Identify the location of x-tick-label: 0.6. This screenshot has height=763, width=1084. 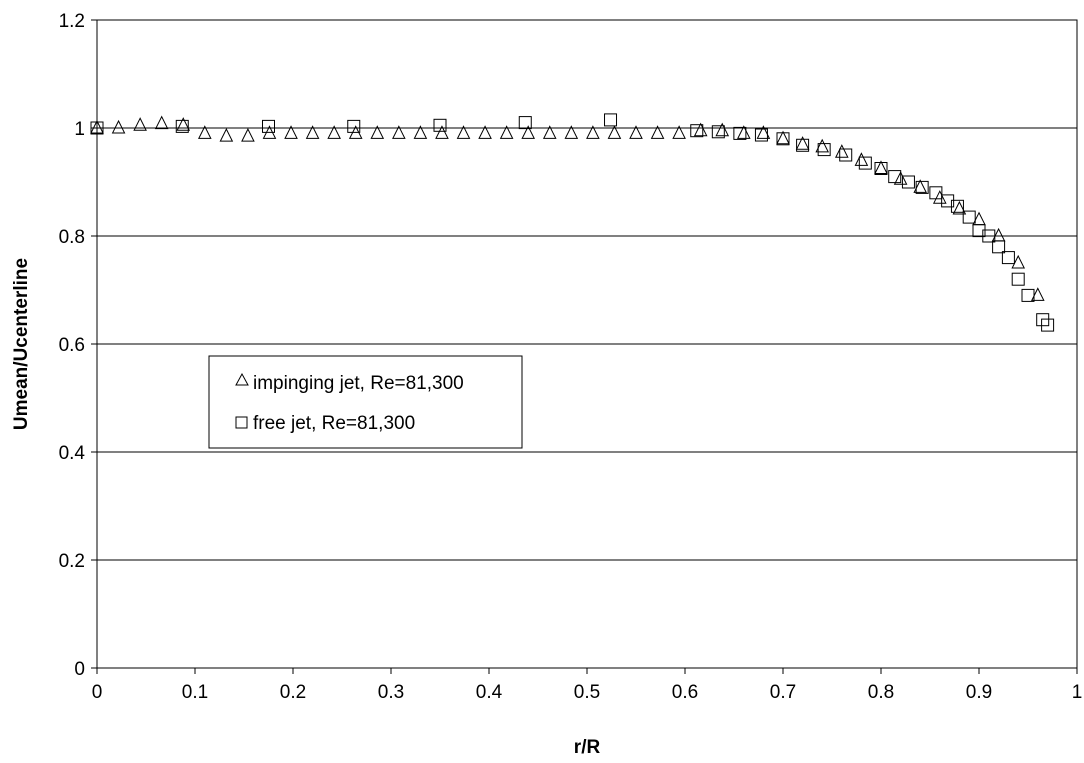
(685, 692).